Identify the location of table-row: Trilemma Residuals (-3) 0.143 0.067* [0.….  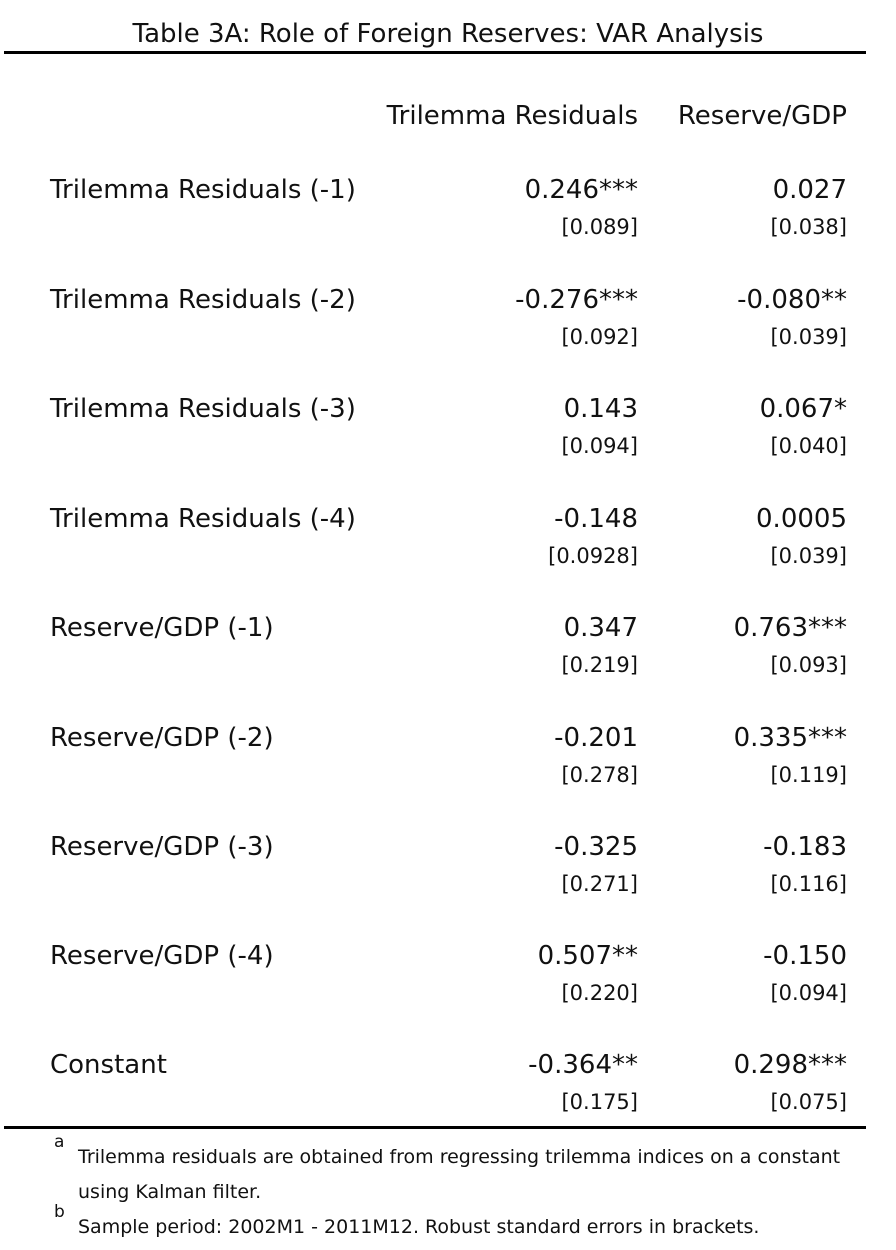
(448, 434).